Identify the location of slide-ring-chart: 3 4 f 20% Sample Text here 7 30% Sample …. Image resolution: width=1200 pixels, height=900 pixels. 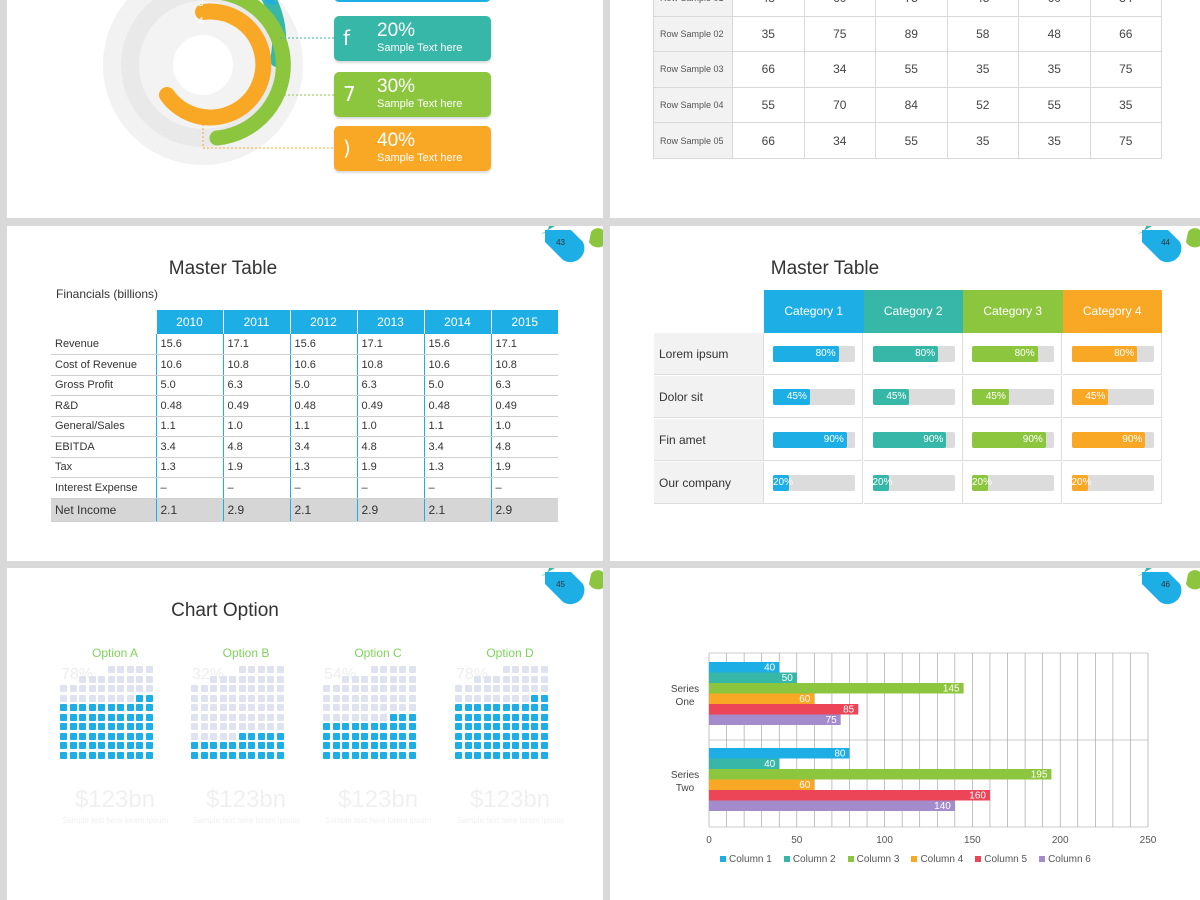
(305, 109).